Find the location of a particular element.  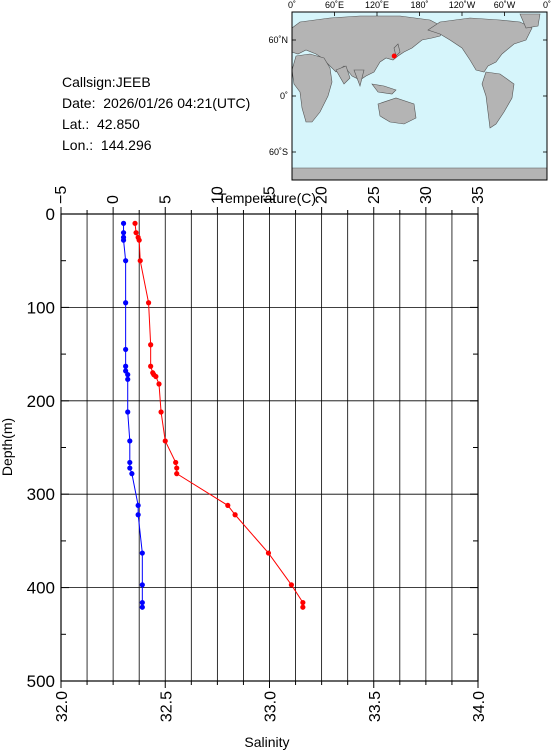

map-longitude-label: 120˚E is located at coordinates (377, 5).